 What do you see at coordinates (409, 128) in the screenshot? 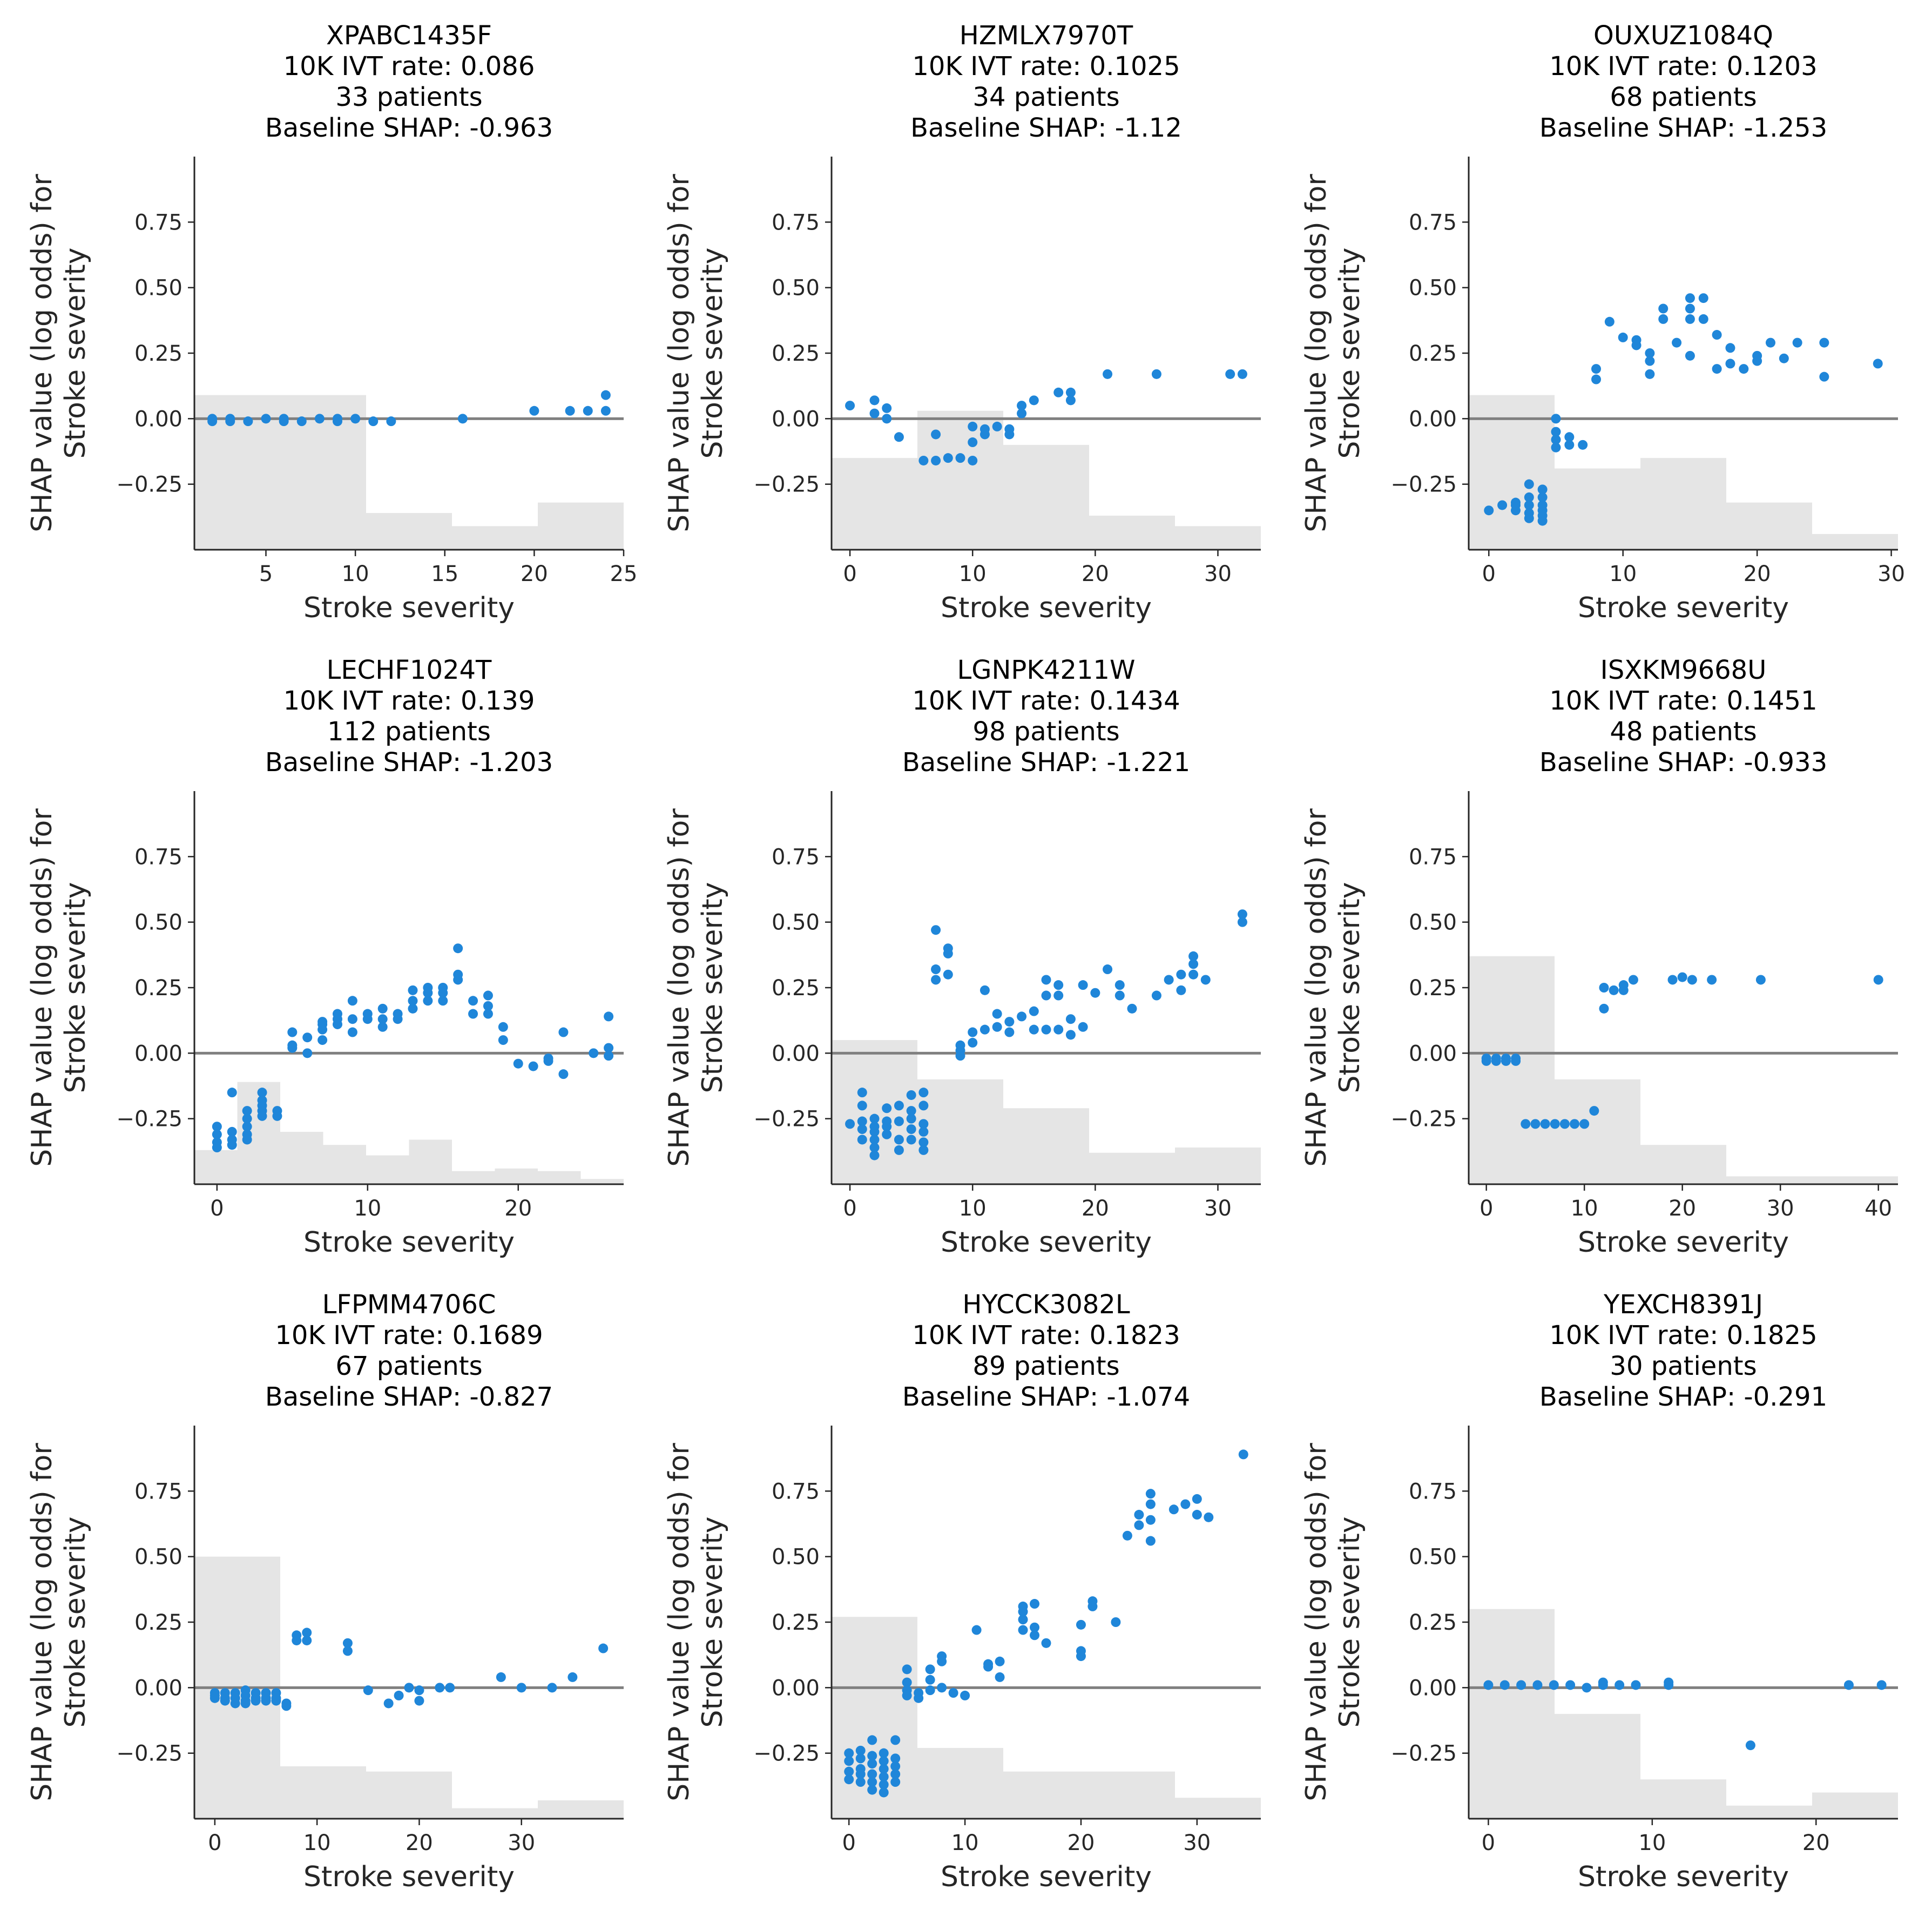
I see `chart-title-line: Baseline SHAP: -0.963` at bounding box center [409, 128].